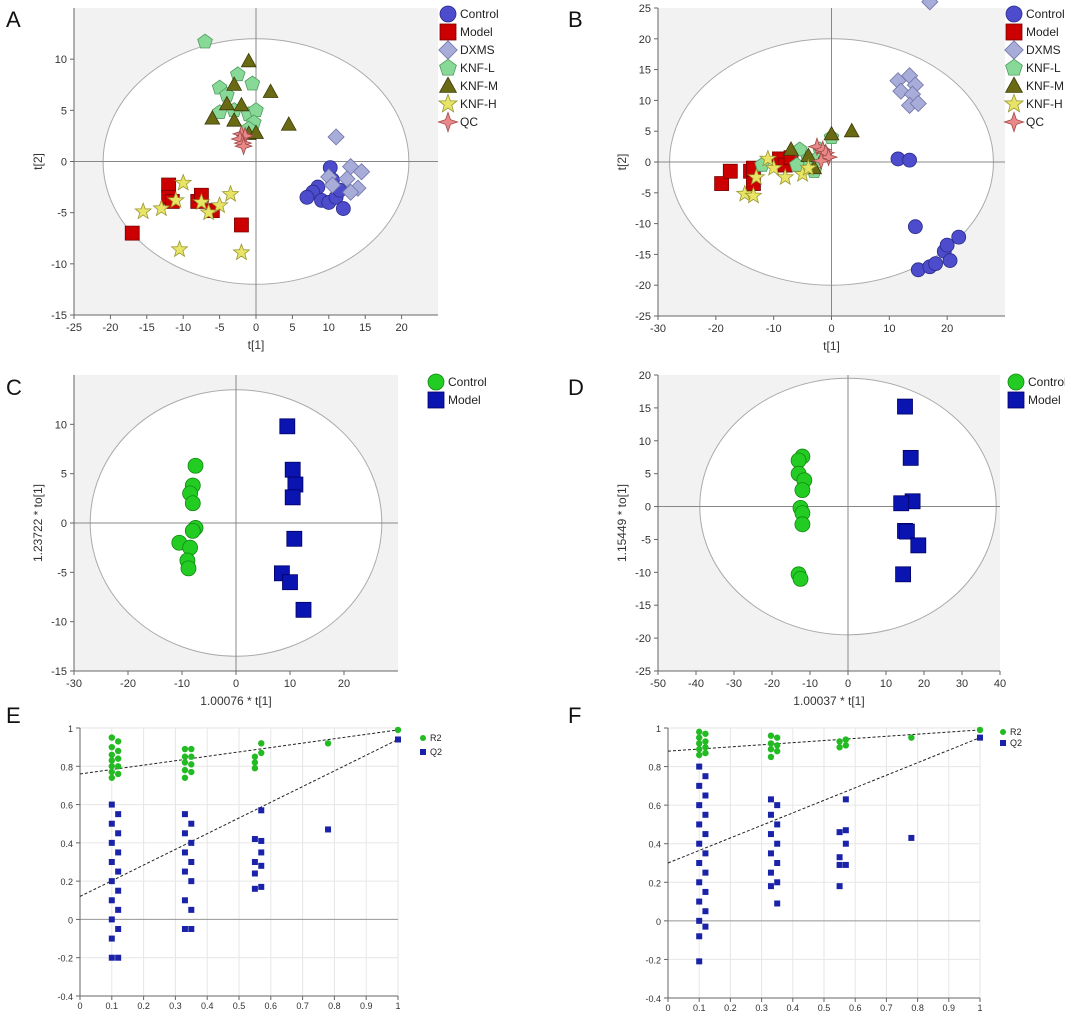 This screenshot has height=1013, width=1065. What do you see at coordinates (1045, 14) in the screenshot?
I see `legend-label: Control` at bounding box center [1045, 14].